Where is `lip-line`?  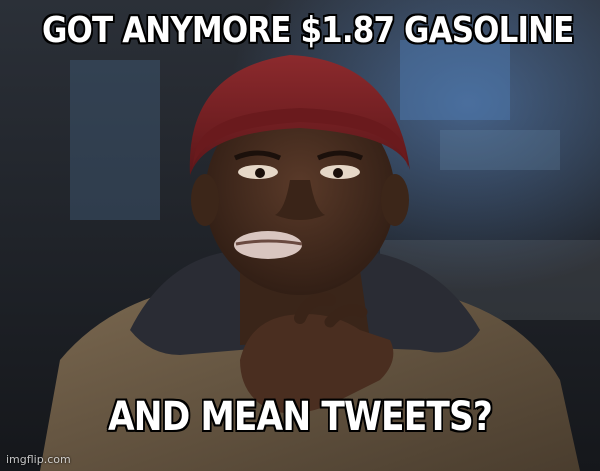 lip-line is located at coordinates (269, 242).